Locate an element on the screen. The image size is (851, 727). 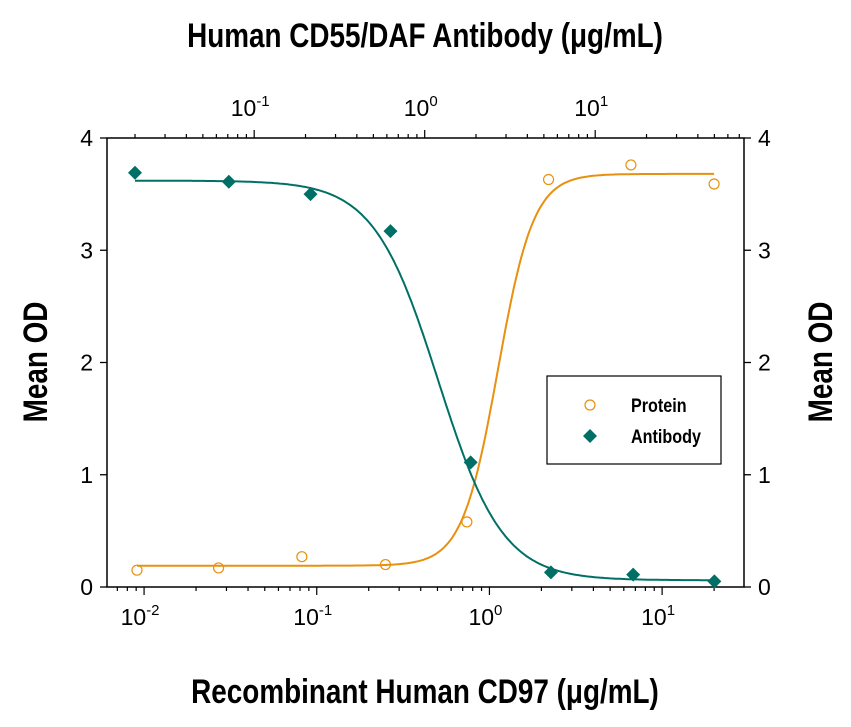
y-tick-label-right: 4 is located at coordinates (764, 138).